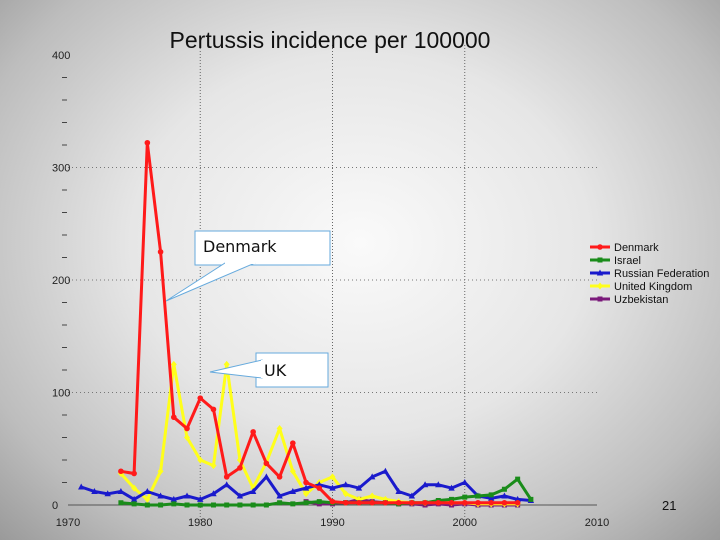 This screenshot has width=720, height=540. Describe the element at coordinates (641, 300) in the screenshot. I see `legend-label: Uzbekistan` at that location.